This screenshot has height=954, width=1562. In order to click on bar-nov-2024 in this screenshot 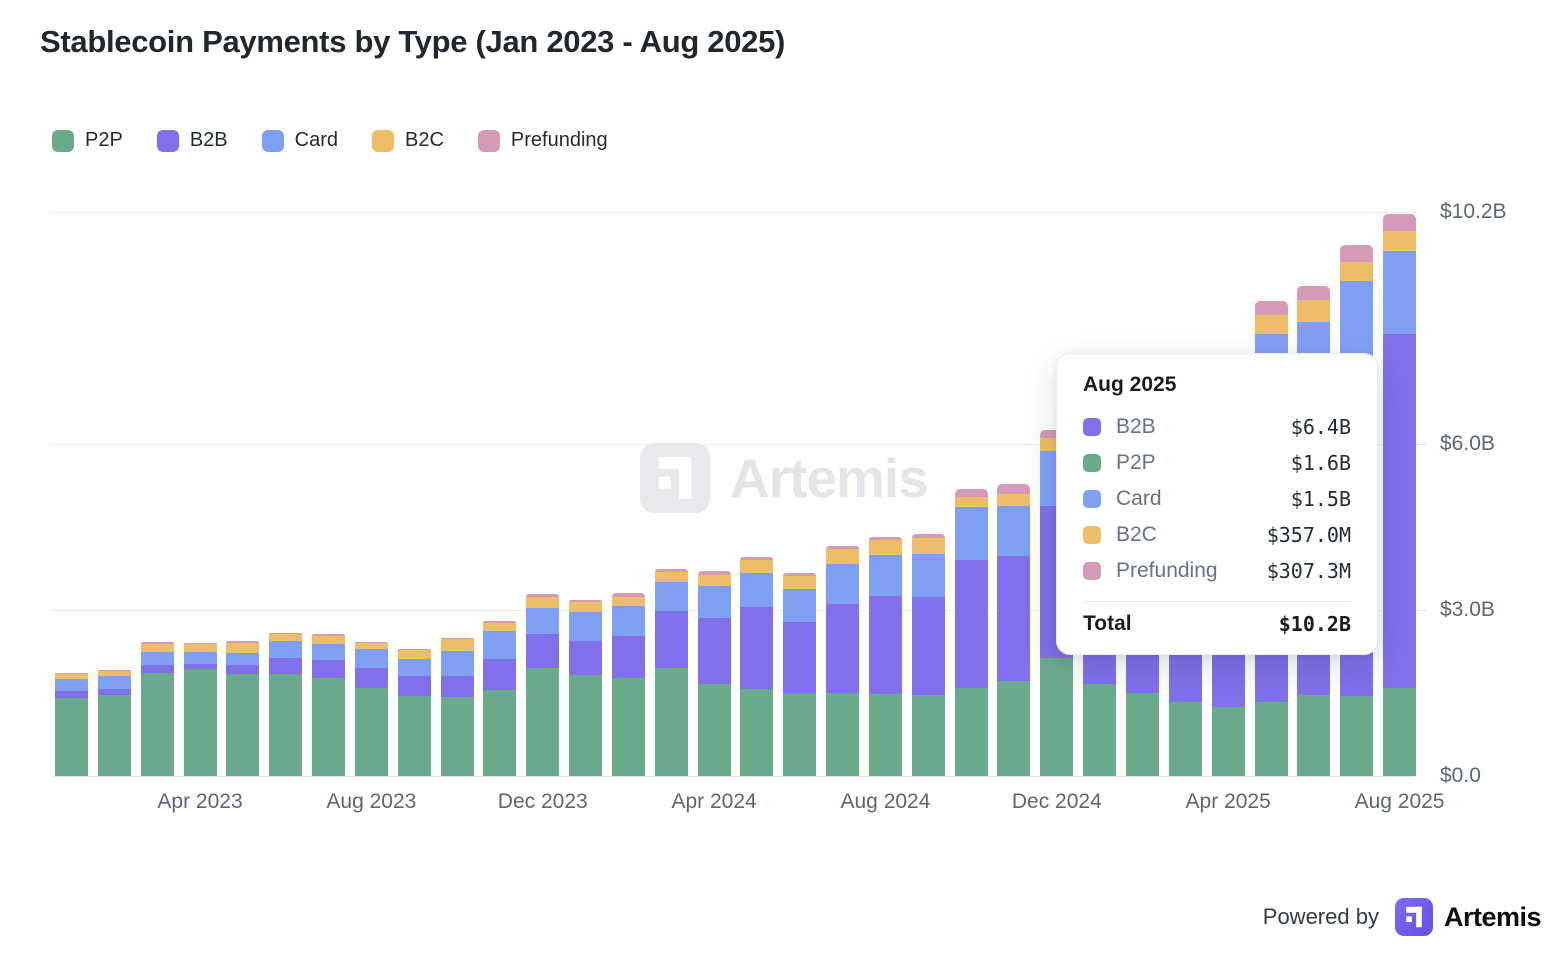, I will do `click(1014, 630)`.